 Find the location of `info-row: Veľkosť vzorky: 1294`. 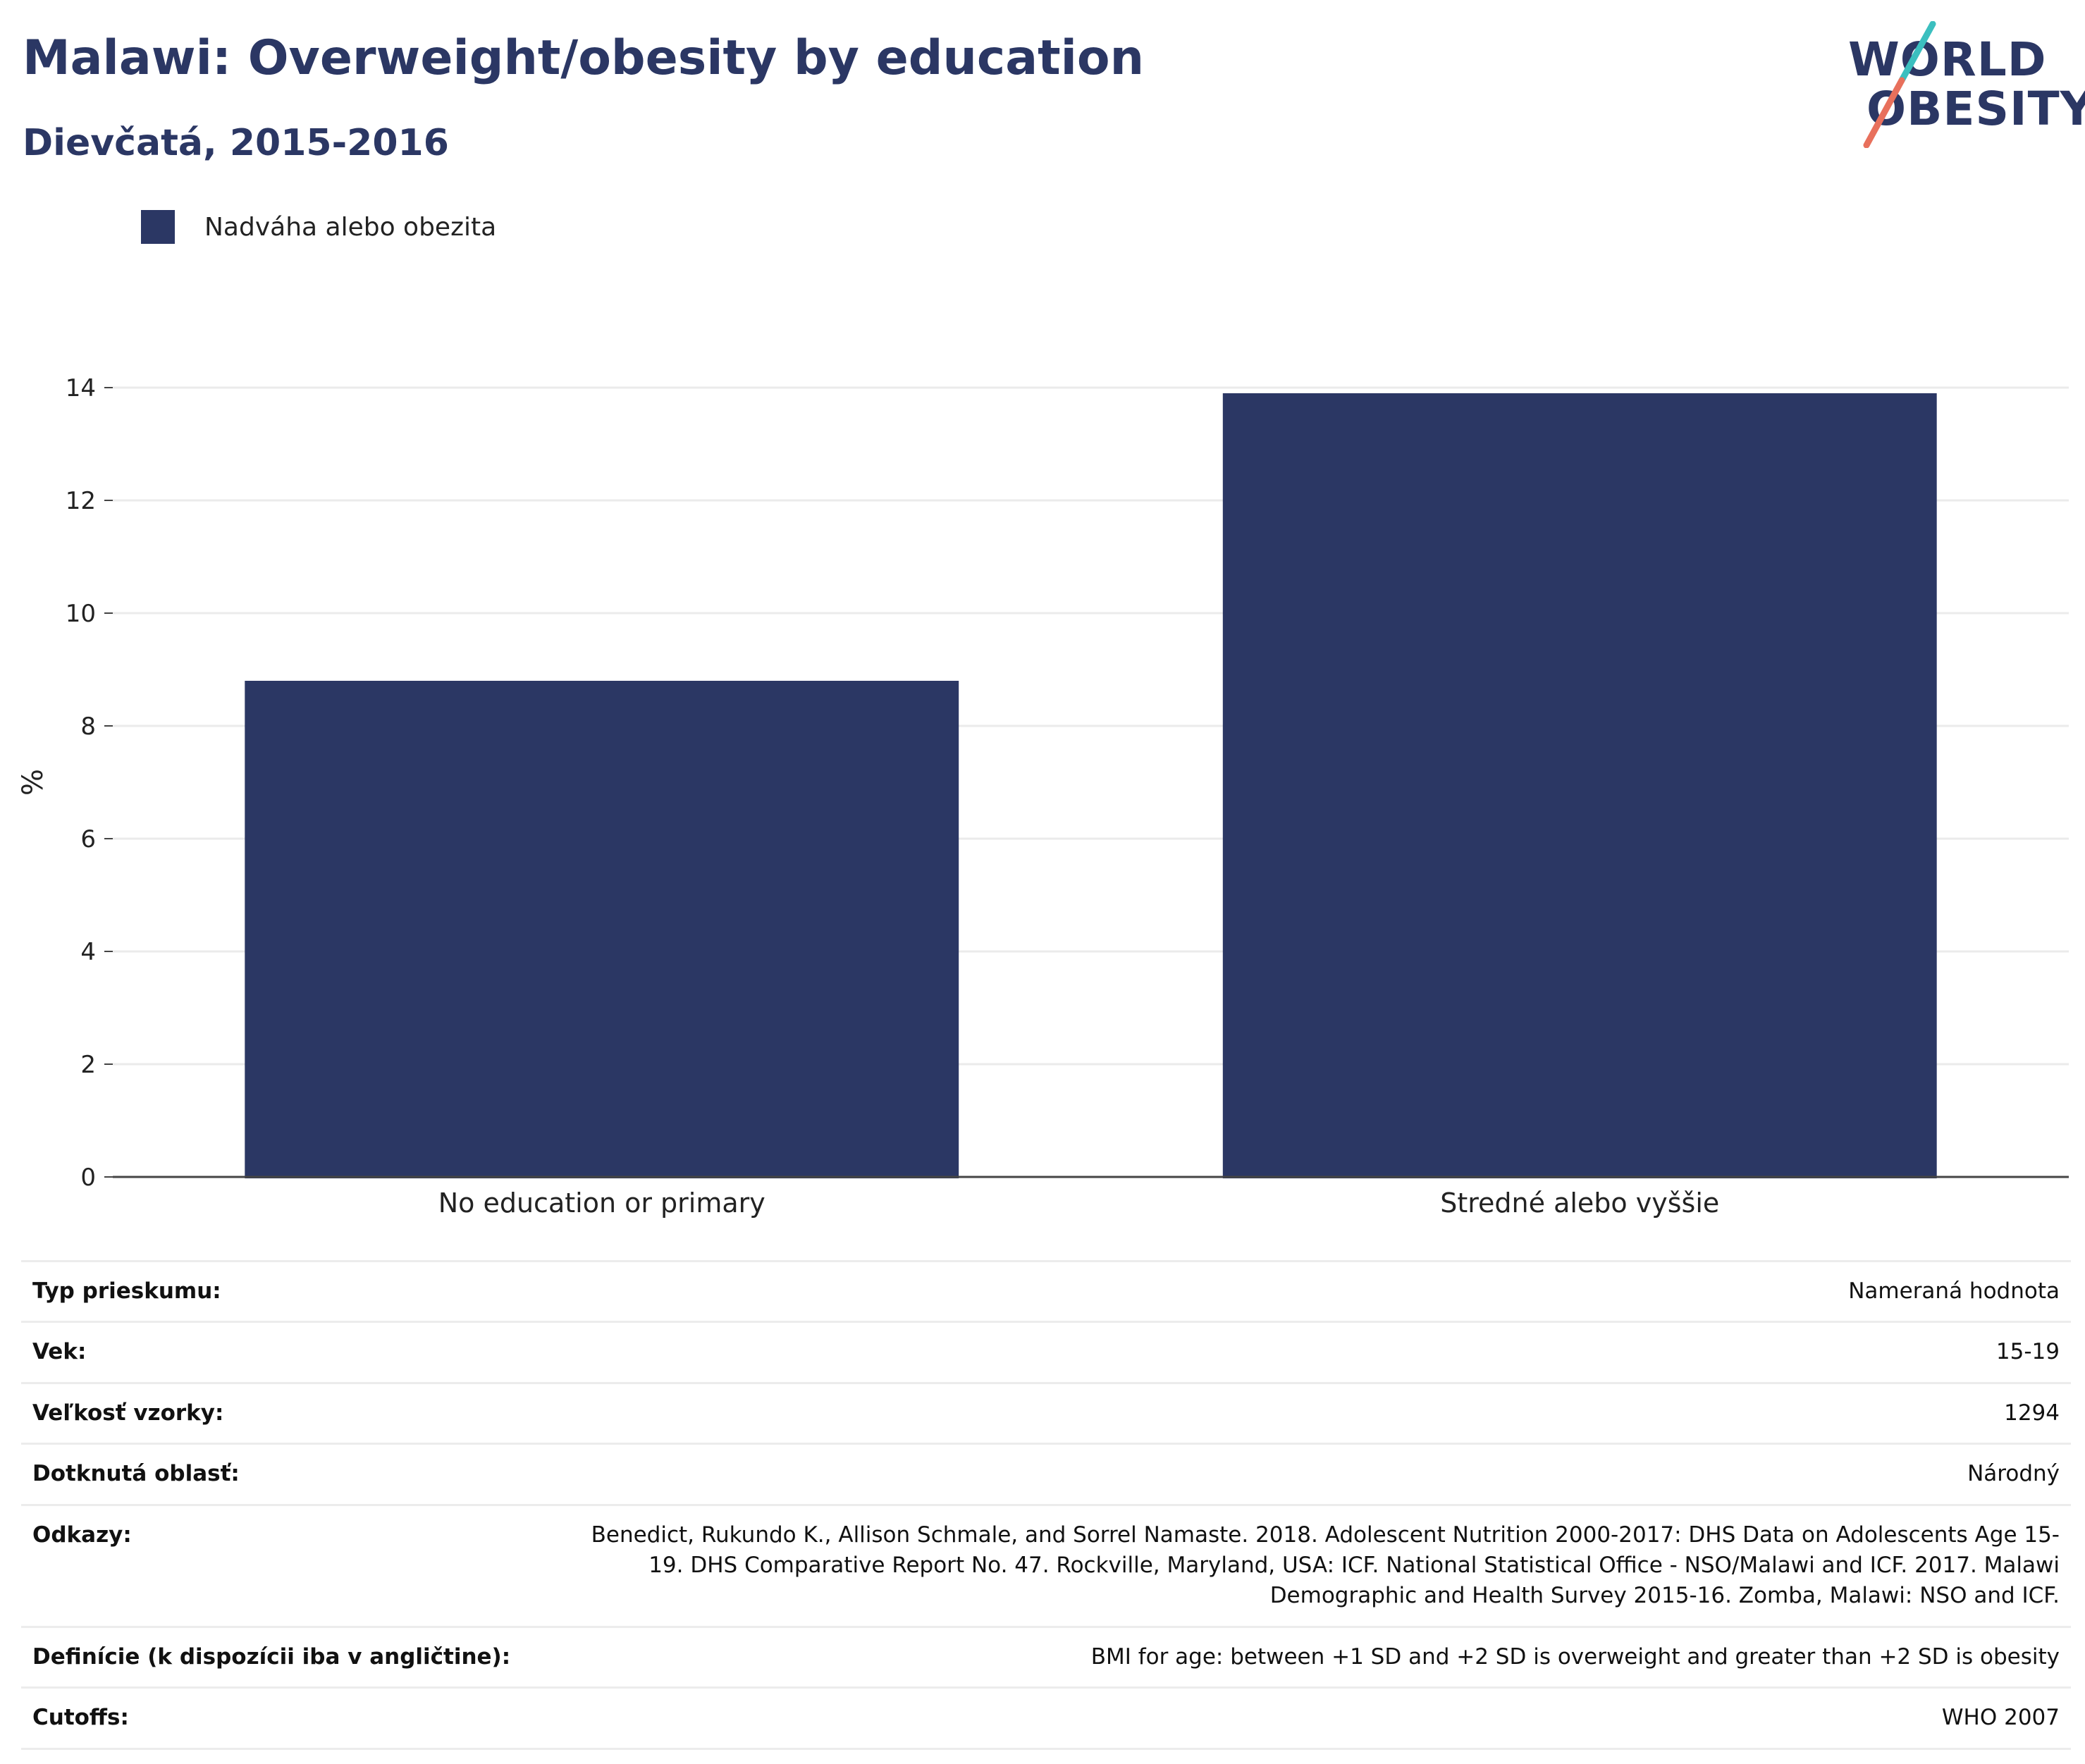

info-row: Veľkosť vzorky: 1294 is located at coordinates (1046, 1413).